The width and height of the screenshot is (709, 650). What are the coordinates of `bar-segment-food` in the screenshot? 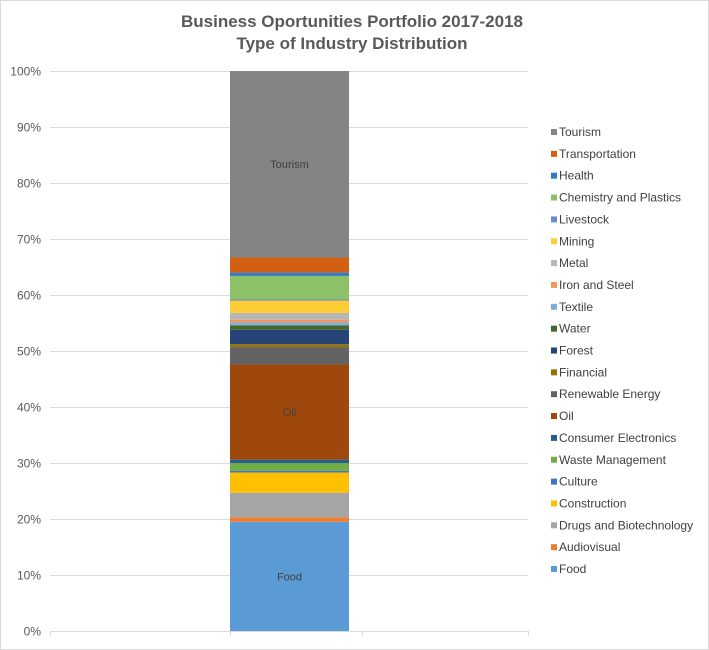 It's located at (289, 576).